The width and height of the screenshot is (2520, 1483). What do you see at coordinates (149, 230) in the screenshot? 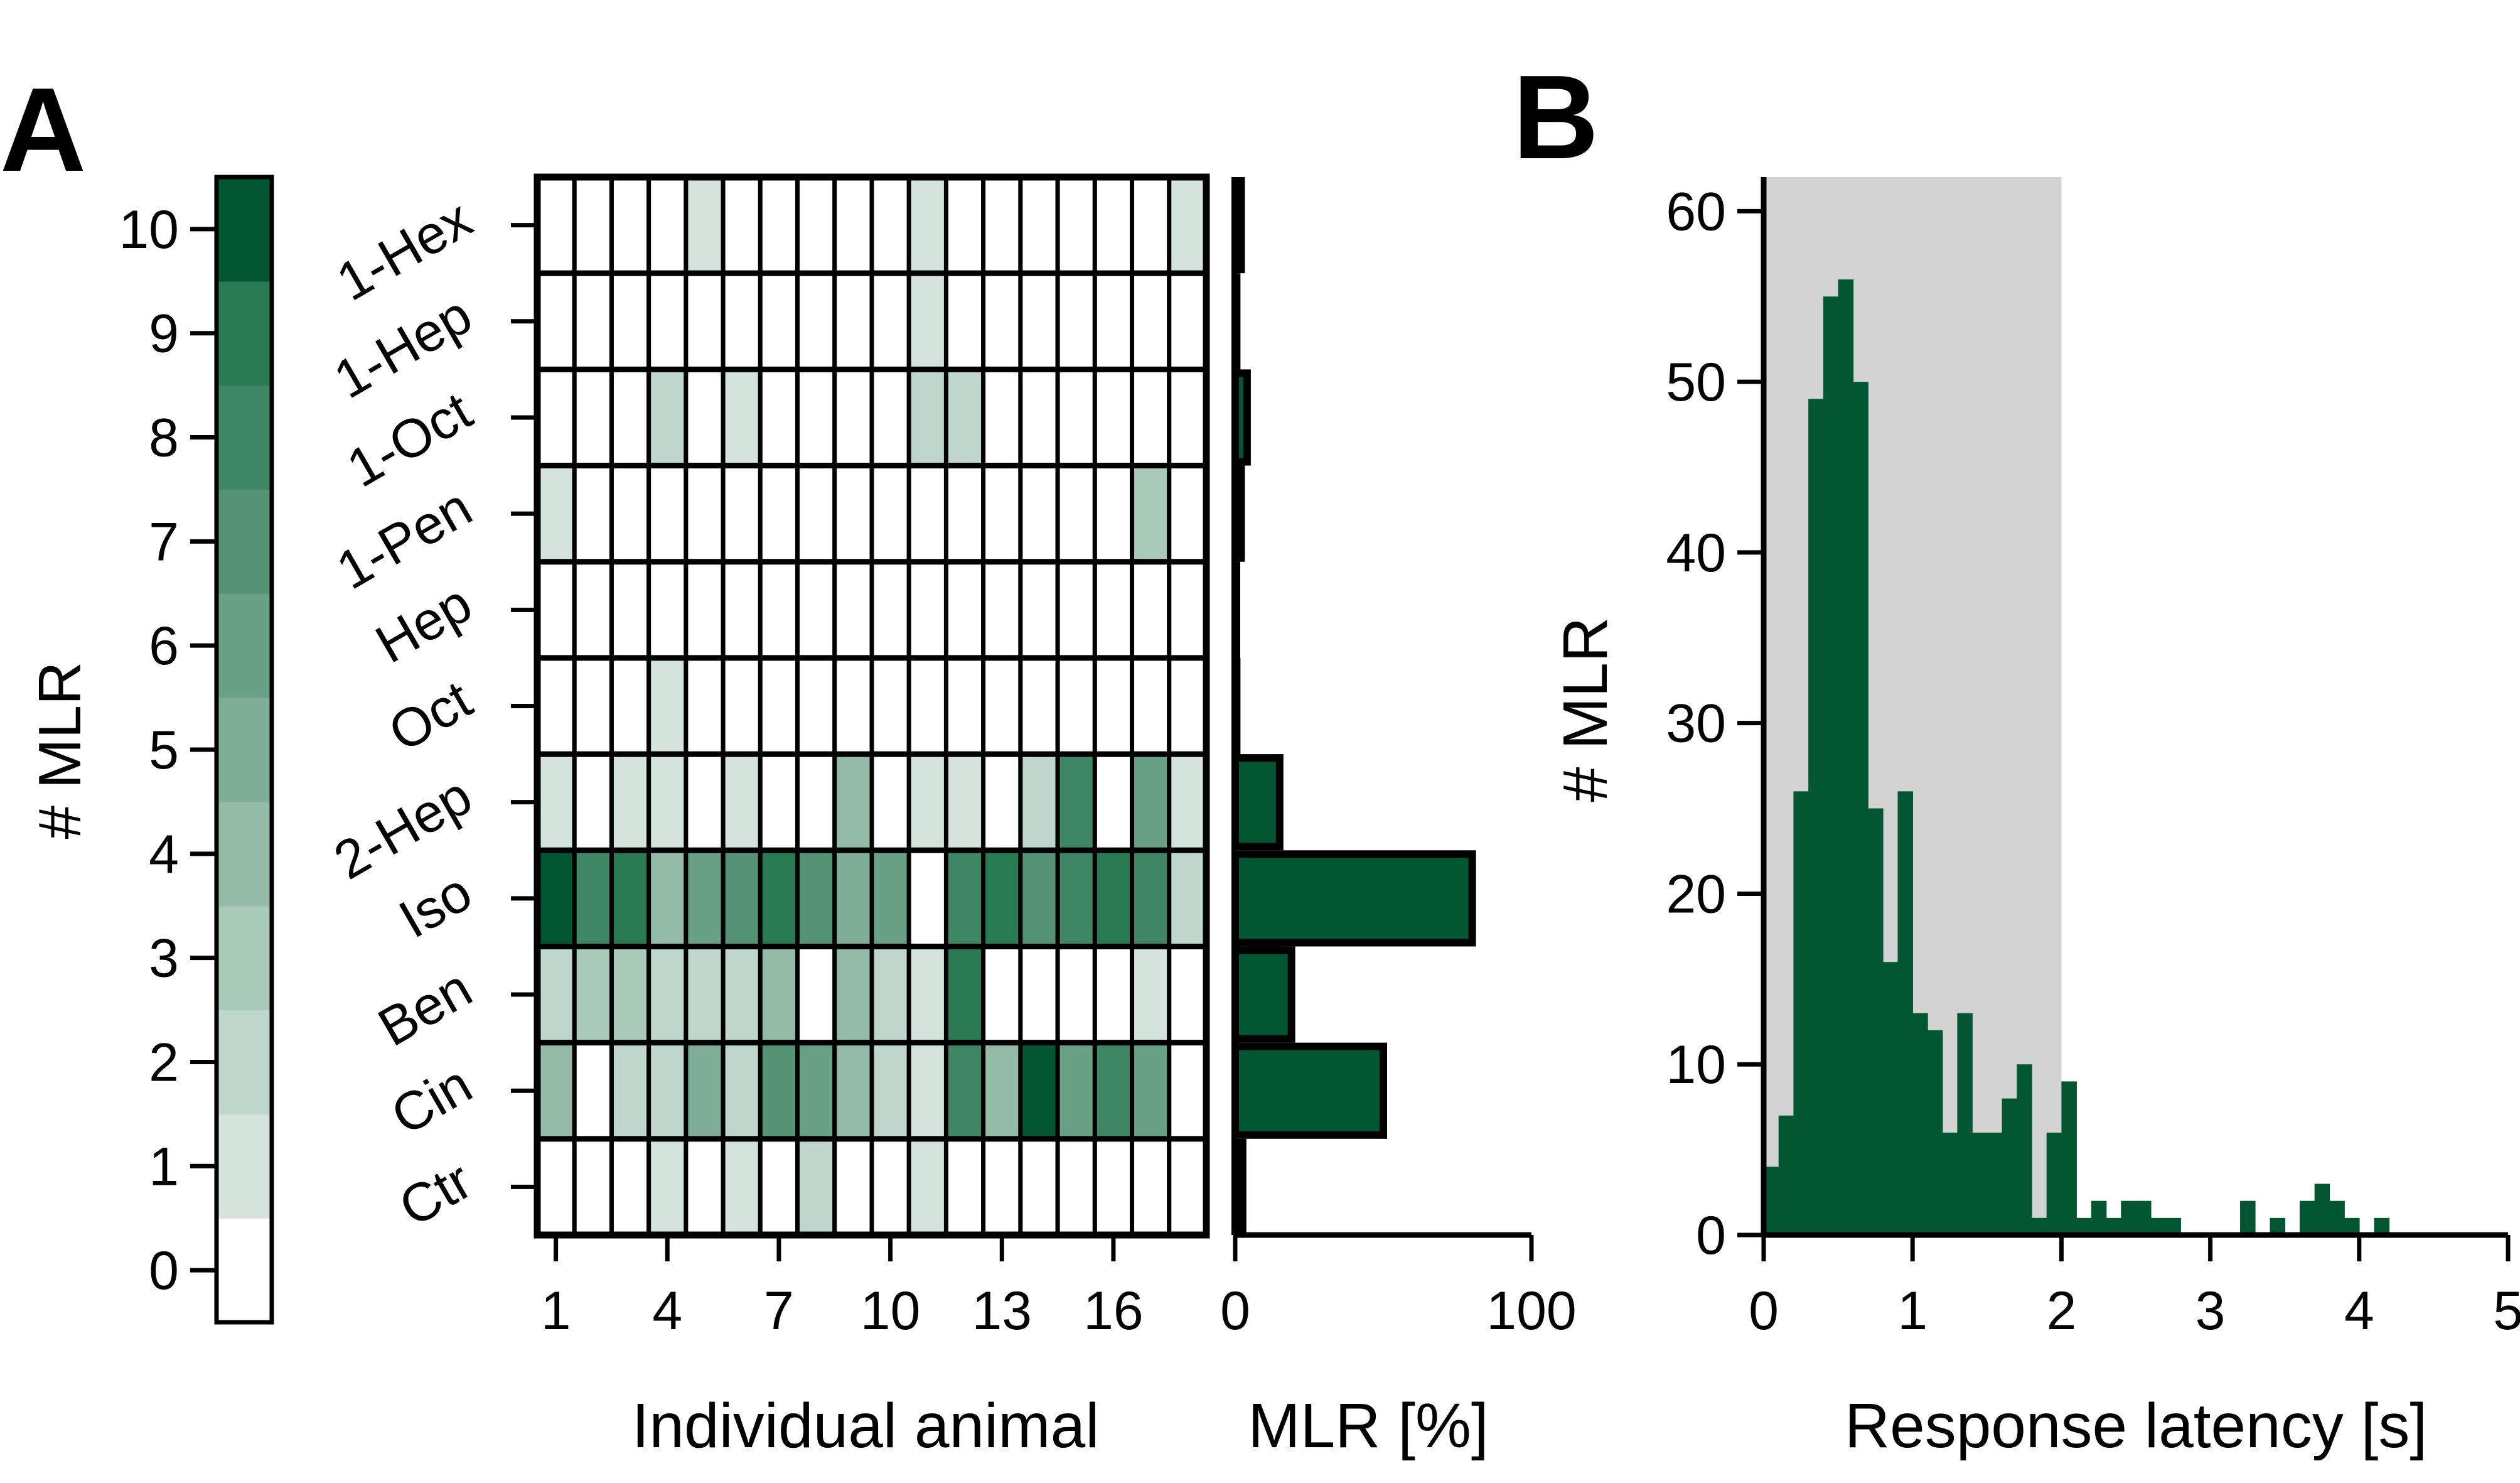
I see `colorbar-tick-label: 10` at bounding box center [149, 230].